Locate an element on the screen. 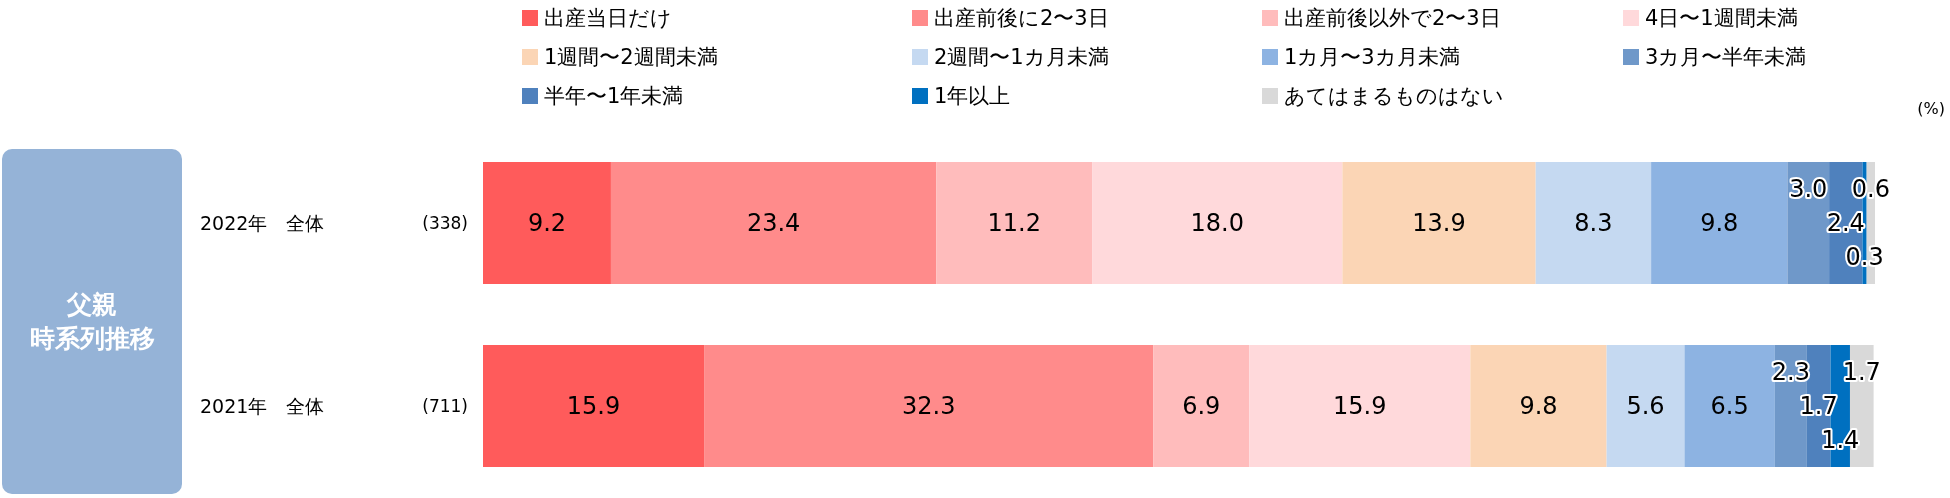 This screenshot has width=1950, height=498. legend-label: 1年以上 is located at coordinates (972, 96).